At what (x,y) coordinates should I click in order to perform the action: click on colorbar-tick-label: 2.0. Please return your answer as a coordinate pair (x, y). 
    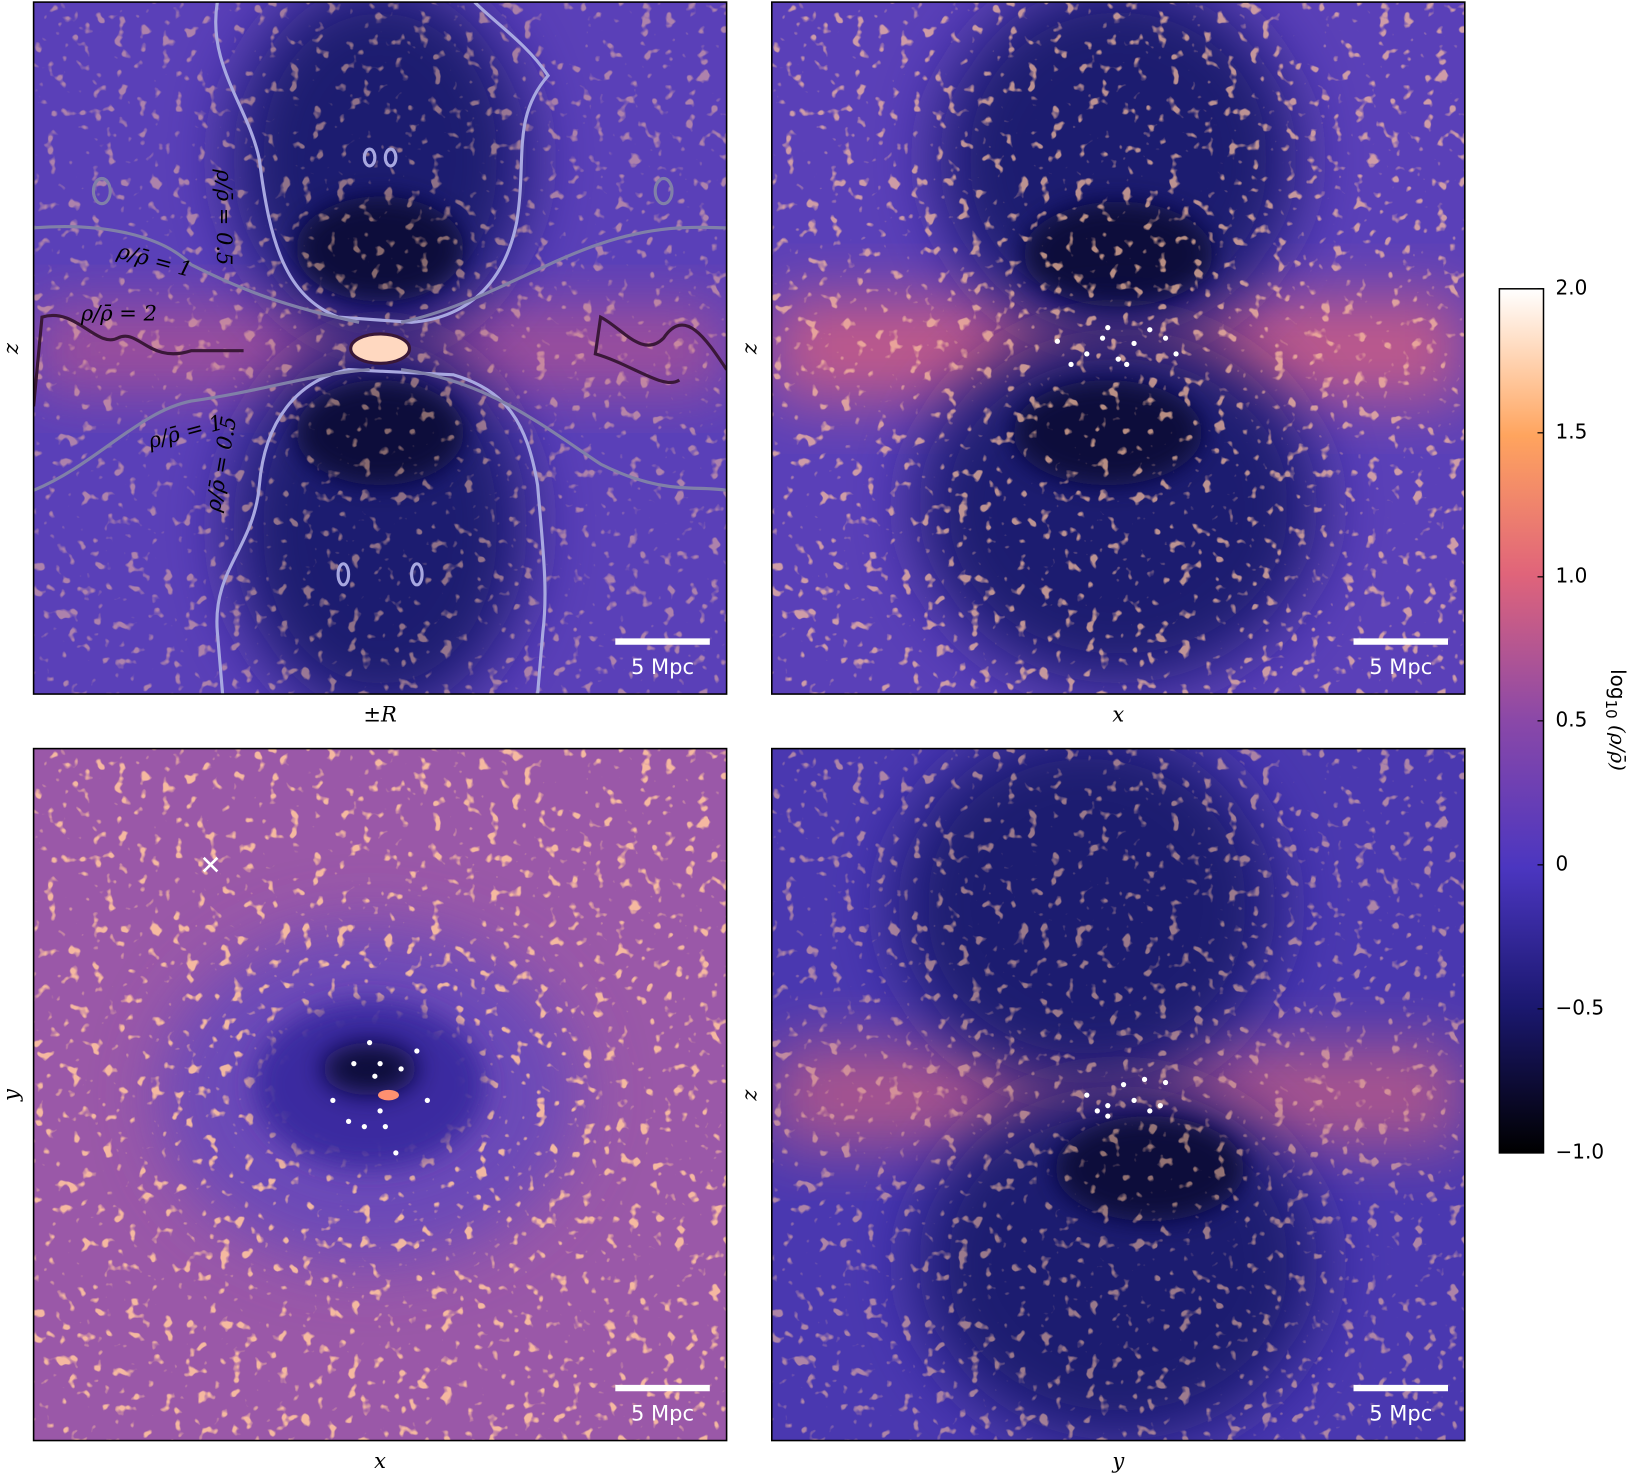
    Looking at the image, I should click on (1572, 287).